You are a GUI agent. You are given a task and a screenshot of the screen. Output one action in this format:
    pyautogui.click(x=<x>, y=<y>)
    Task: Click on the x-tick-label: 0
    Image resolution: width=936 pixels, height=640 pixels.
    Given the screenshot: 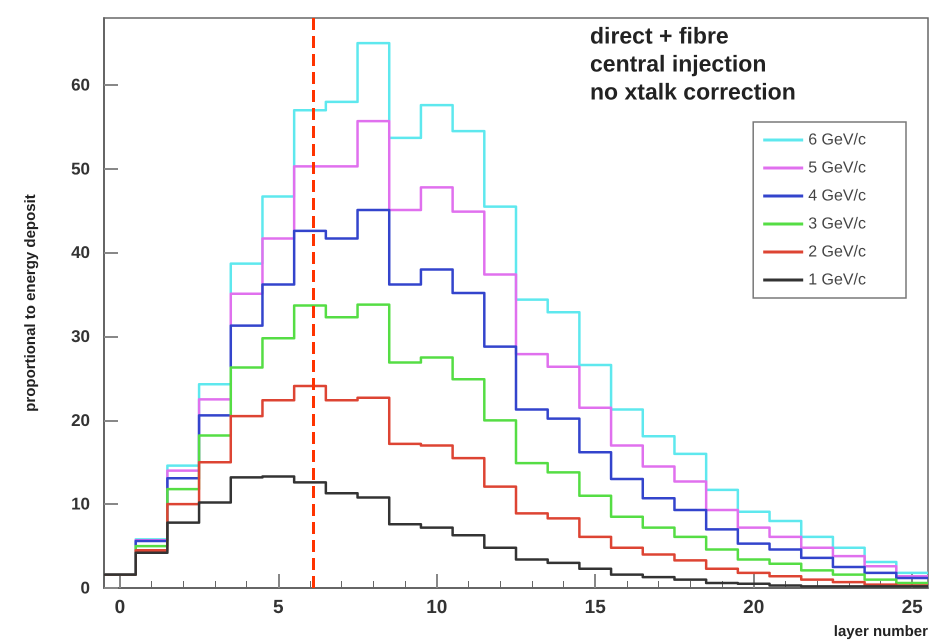 What is the action you would take?
    pyautogui.click(x=120, y=607)
    